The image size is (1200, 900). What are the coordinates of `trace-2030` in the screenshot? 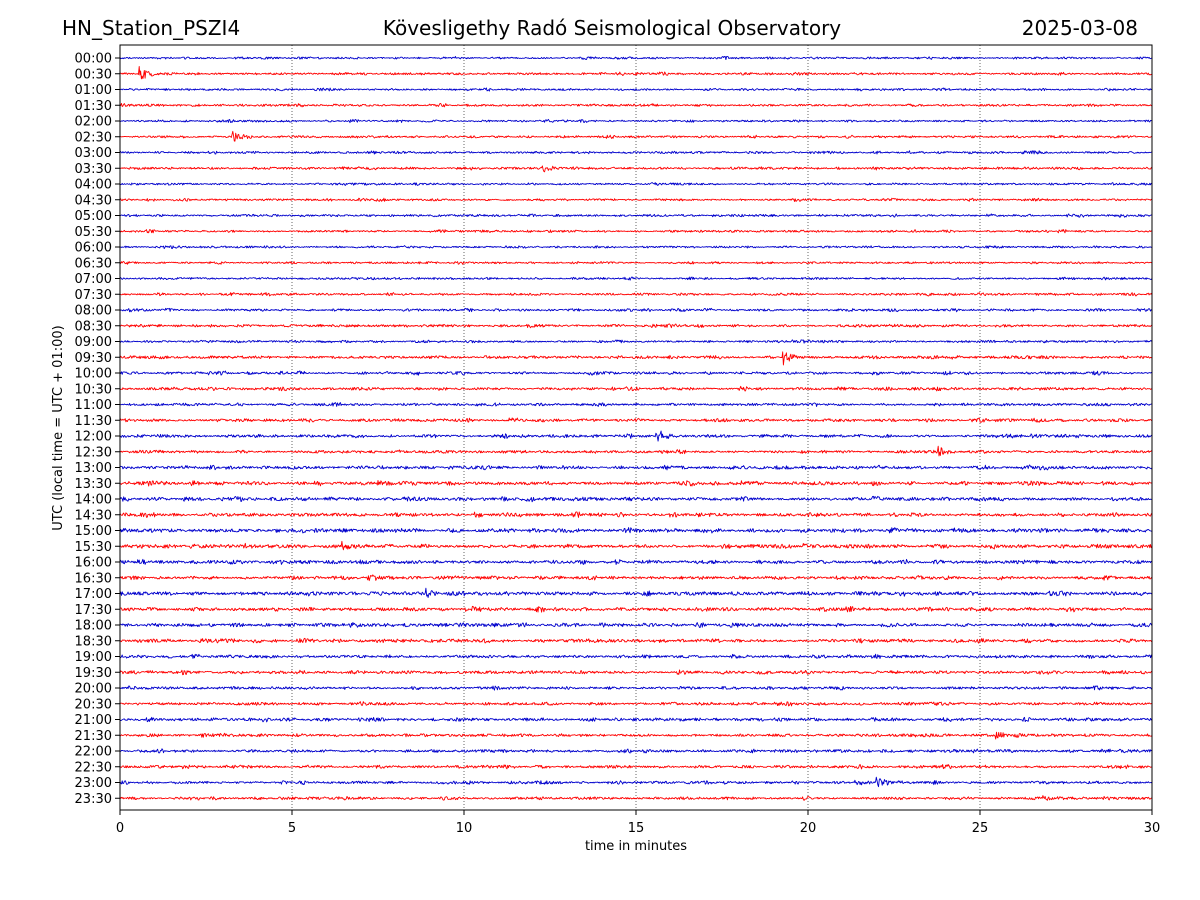 It's located at (636, 704).